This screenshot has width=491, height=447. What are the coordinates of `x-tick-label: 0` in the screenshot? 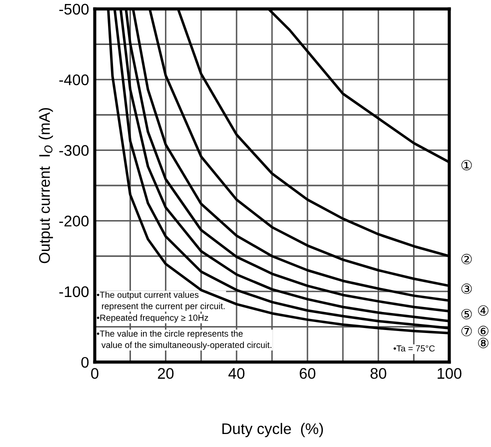 It's located at (94, 373).